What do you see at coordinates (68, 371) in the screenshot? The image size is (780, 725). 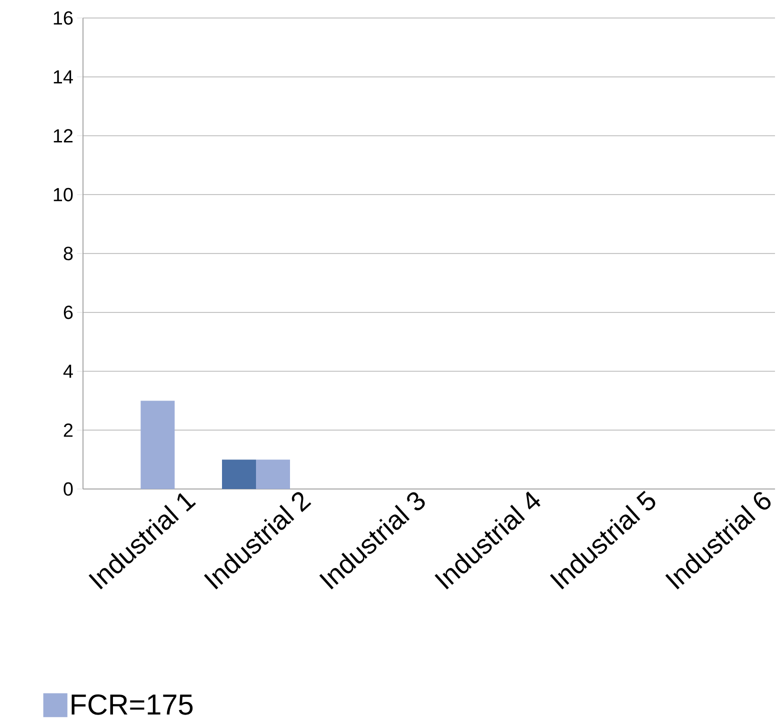 I see `y-tick-label: 4` at bounding box center [68, 371].